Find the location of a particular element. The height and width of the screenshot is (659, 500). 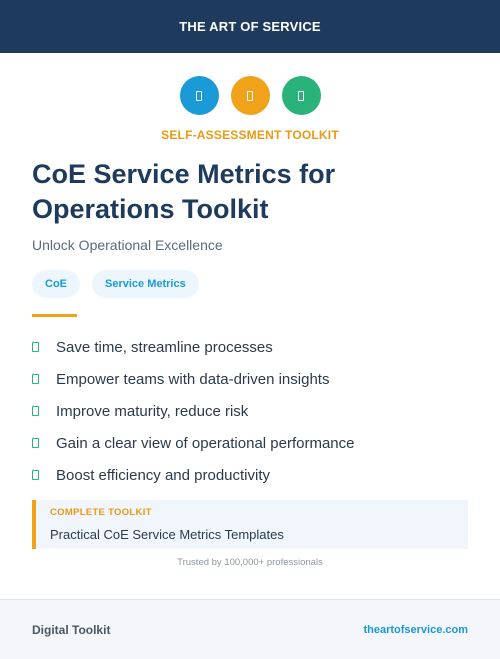

tag: Service Metrics is located at coordinates (145, 284).